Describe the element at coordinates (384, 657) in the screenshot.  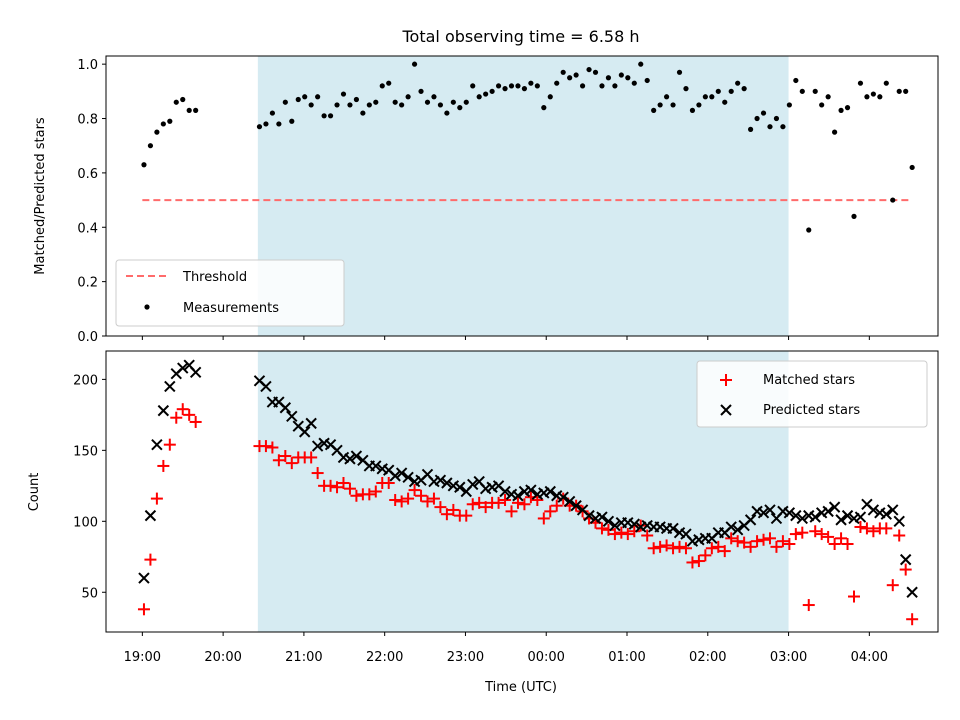
I see `x-tick-label: 22:00` at that location.